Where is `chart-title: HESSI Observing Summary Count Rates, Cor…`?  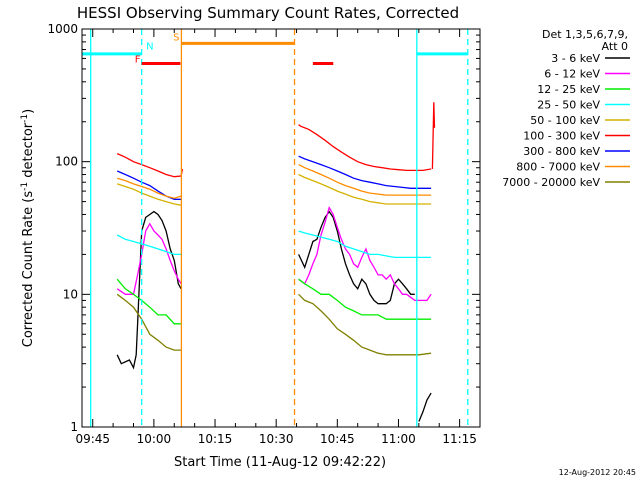 chart-title: HESSI Observing Summary Count Rates, Cor… is located at coordinates (268, 13).